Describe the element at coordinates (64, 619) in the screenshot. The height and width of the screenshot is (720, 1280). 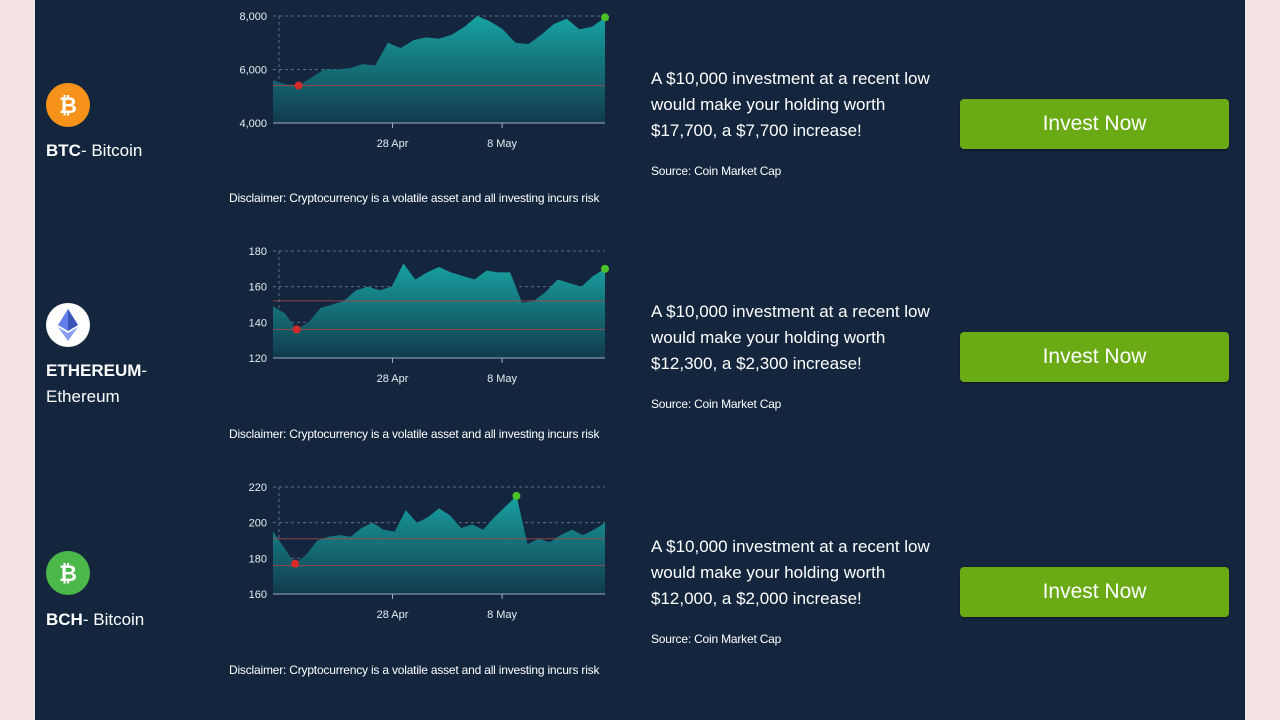
I see `coin-symbol: BCH` at that location.